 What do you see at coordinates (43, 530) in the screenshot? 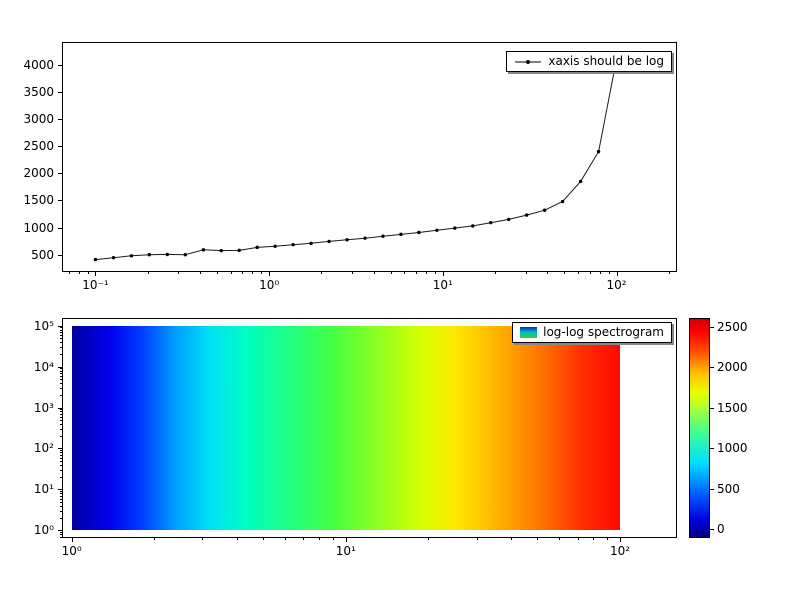
I see `tick-label: 10⁰` at bounding box center [43, 530].